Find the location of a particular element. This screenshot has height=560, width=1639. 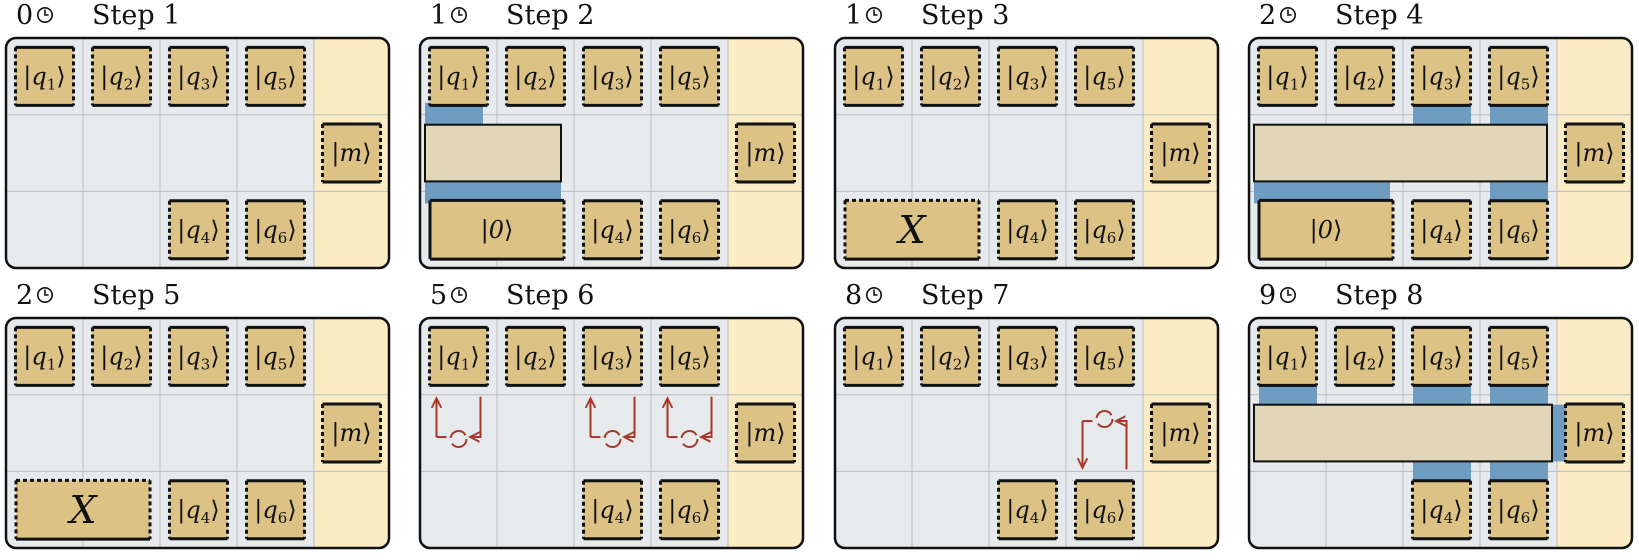

time-cost: 2 is located at coordinates (1268, 15).